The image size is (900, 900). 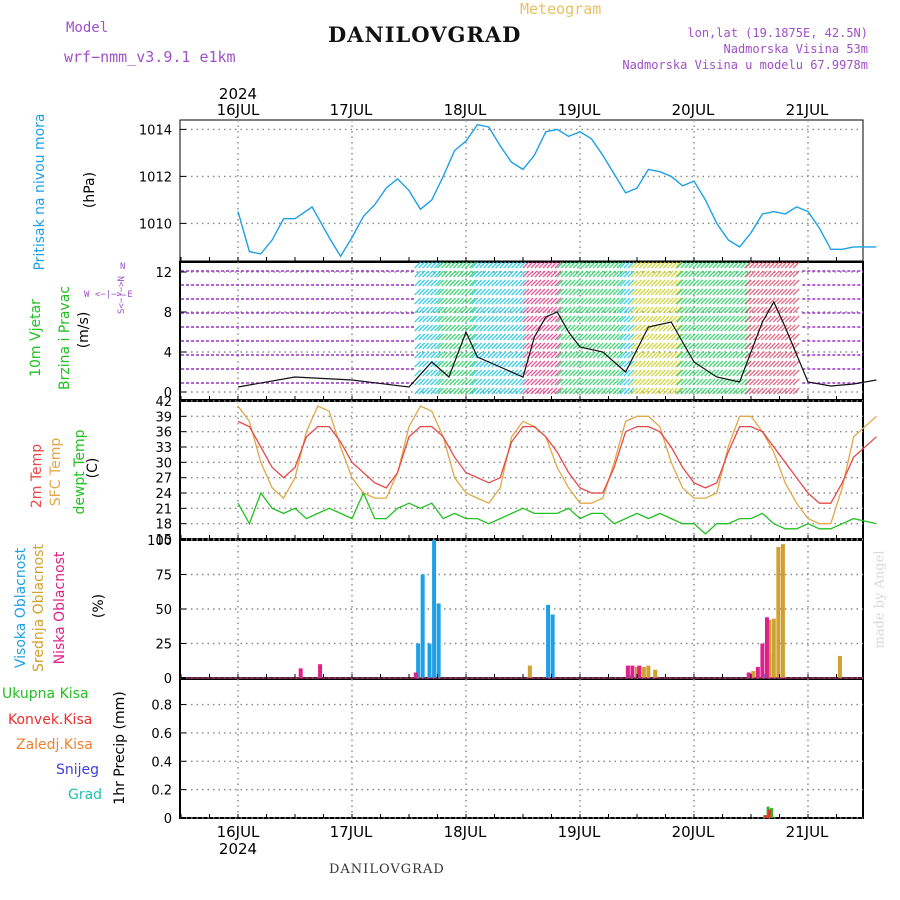 What do you see at coordinates (163, 402) in the screenshot?
I see `y-tick-label: 42` at bounding box center [163, 402].